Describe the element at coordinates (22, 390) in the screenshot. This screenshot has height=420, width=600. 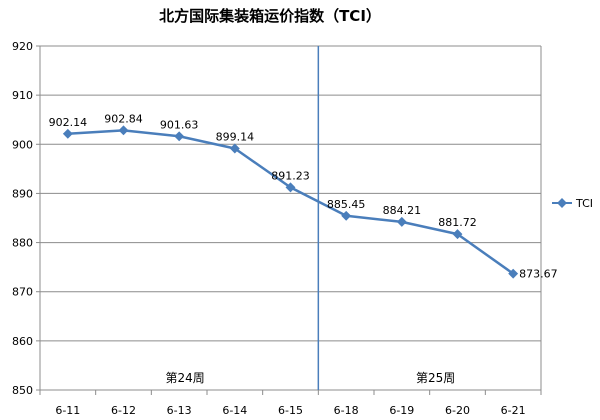
I see `y-tick-label: 850` at that location.